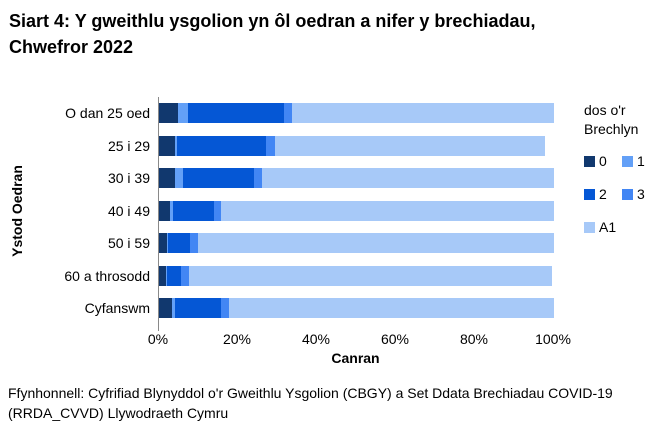  I want to click on legend-label: A1, so click(608, 227).